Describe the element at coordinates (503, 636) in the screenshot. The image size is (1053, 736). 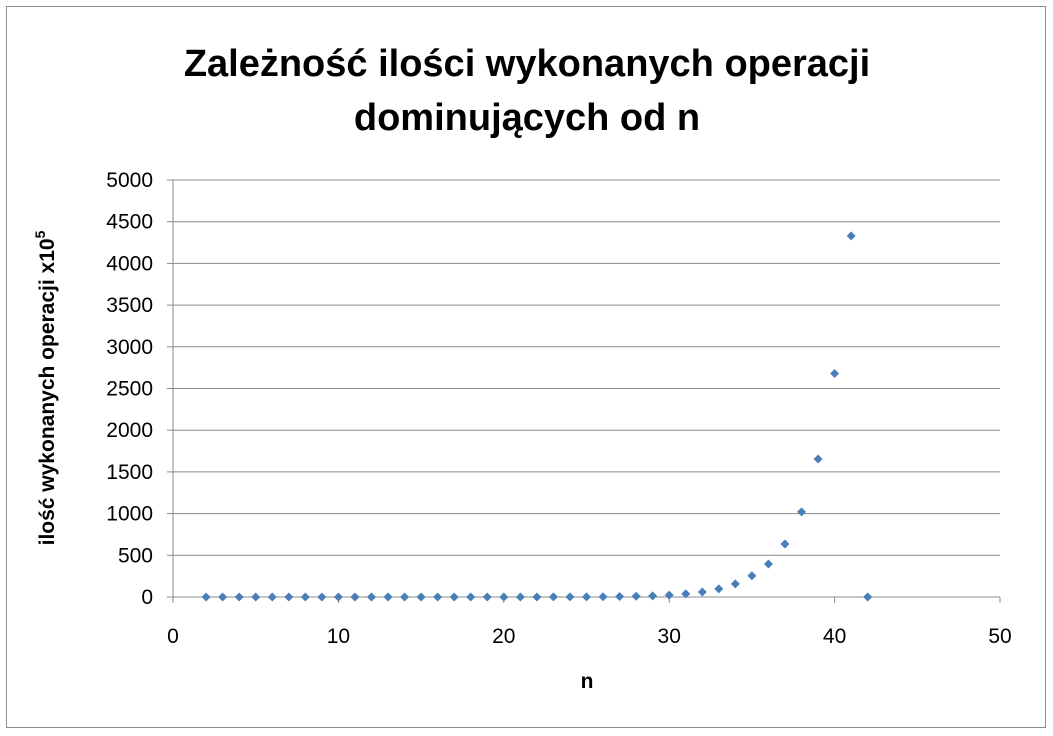
I see `x-tick-label: 20` at that location.